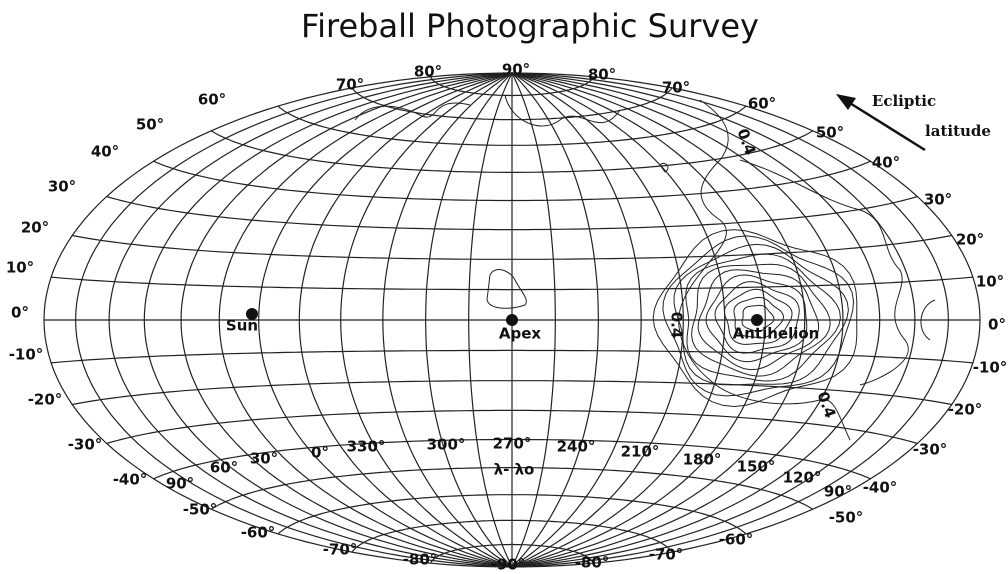  I want to click on point-label: Antihelion, so click(776, 334).